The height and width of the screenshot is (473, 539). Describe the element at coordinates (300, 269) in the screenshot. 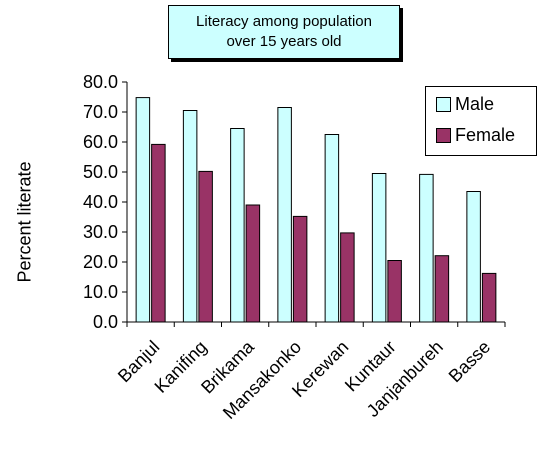

I see `bar-female-mansakonko` at that location.